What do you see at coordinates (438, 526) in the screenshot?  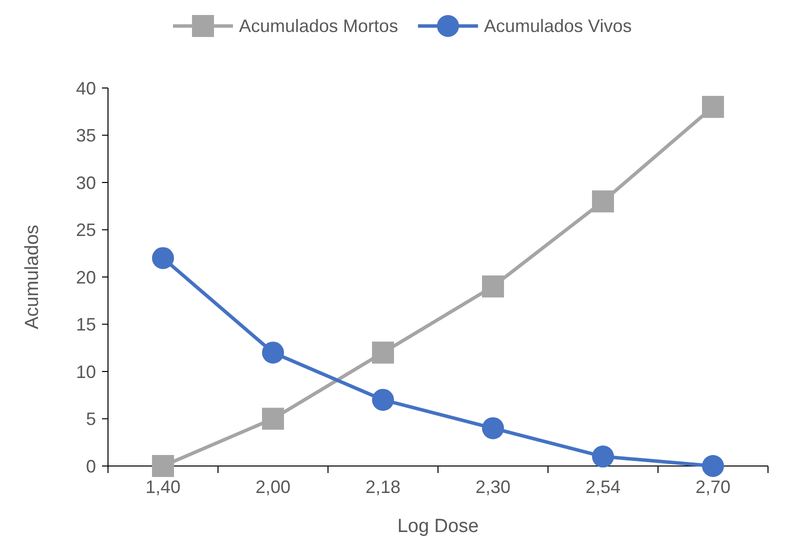 I see `x-axis-title: Log Dose` at bounding box center [438, 526].